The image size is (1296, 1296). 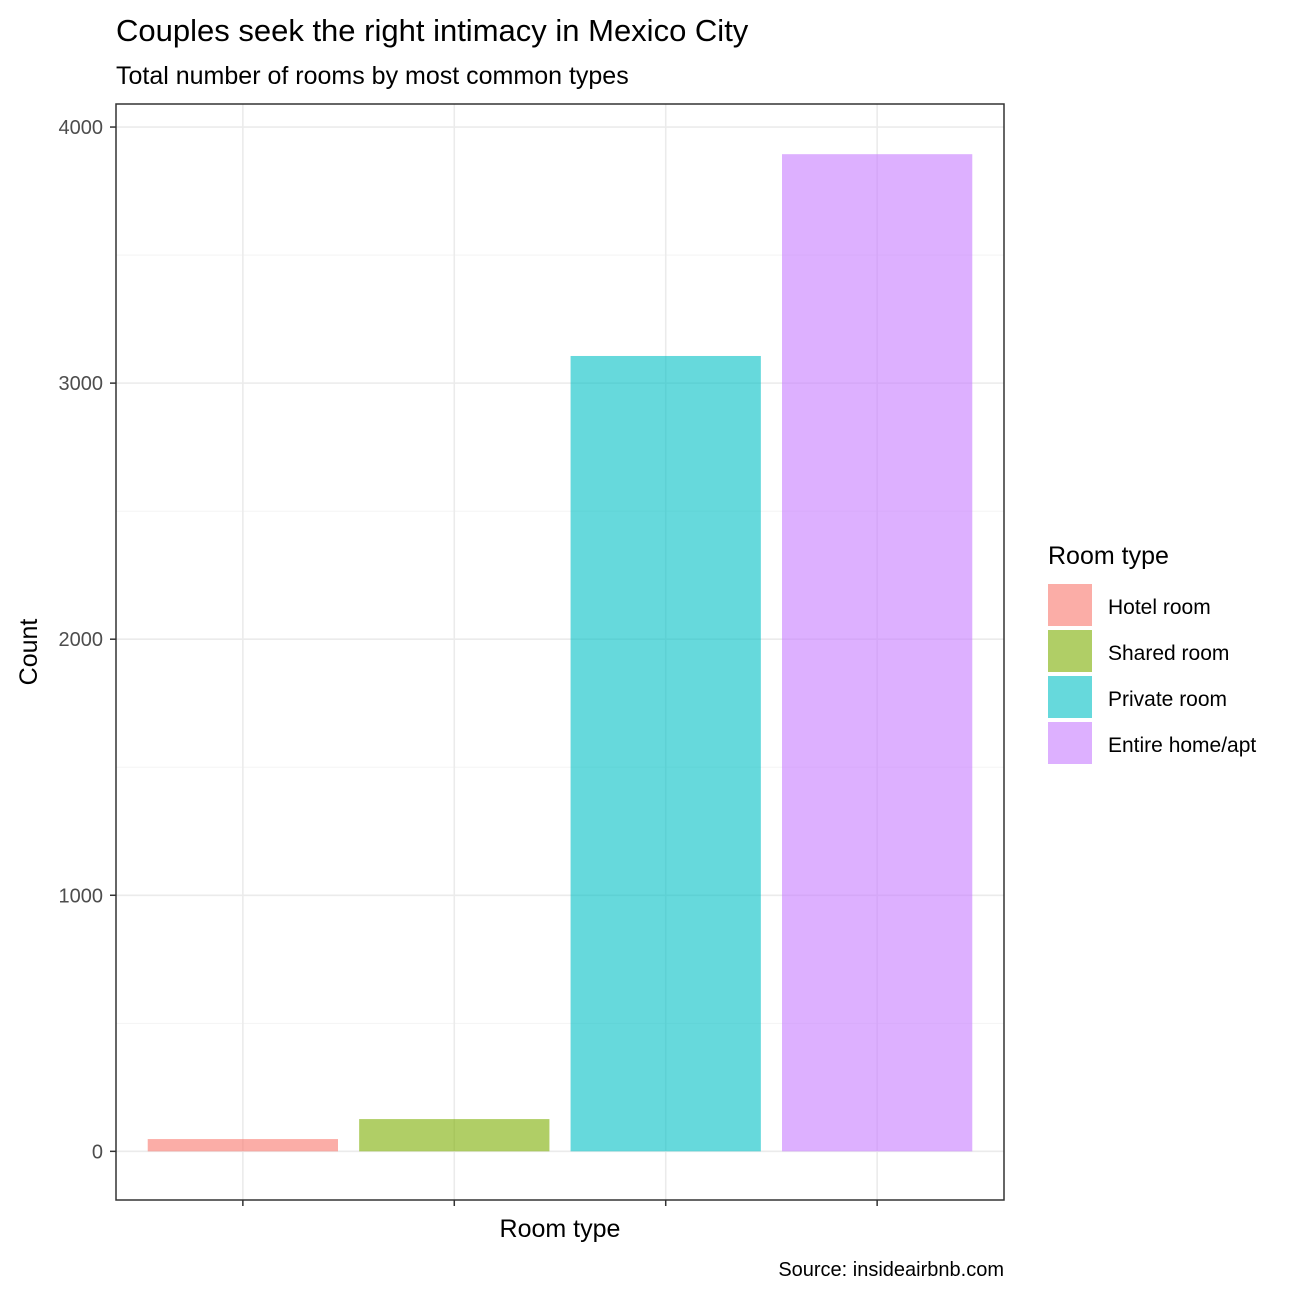 What do you see at coordinates (1070, 697) in the screenshot?
I see `legend-key-private-room` at bounding box center [1070, 697].